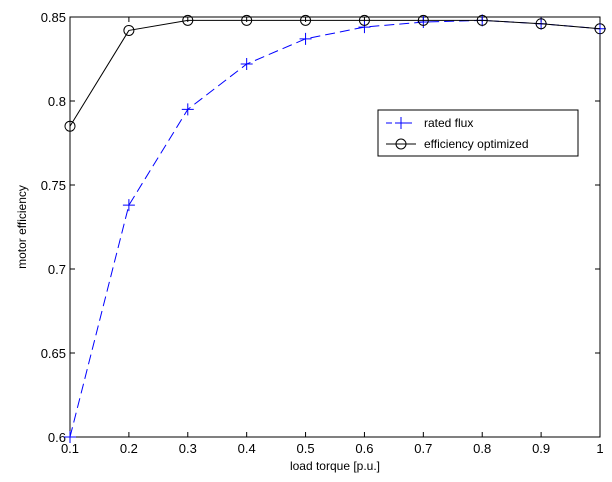 The width and height of the screenshot is (612, 482). What do you see at coordinates (188, 448) in the screenshot?
I see `x-tick-label: 0.3` at bounding box center [188, 448].